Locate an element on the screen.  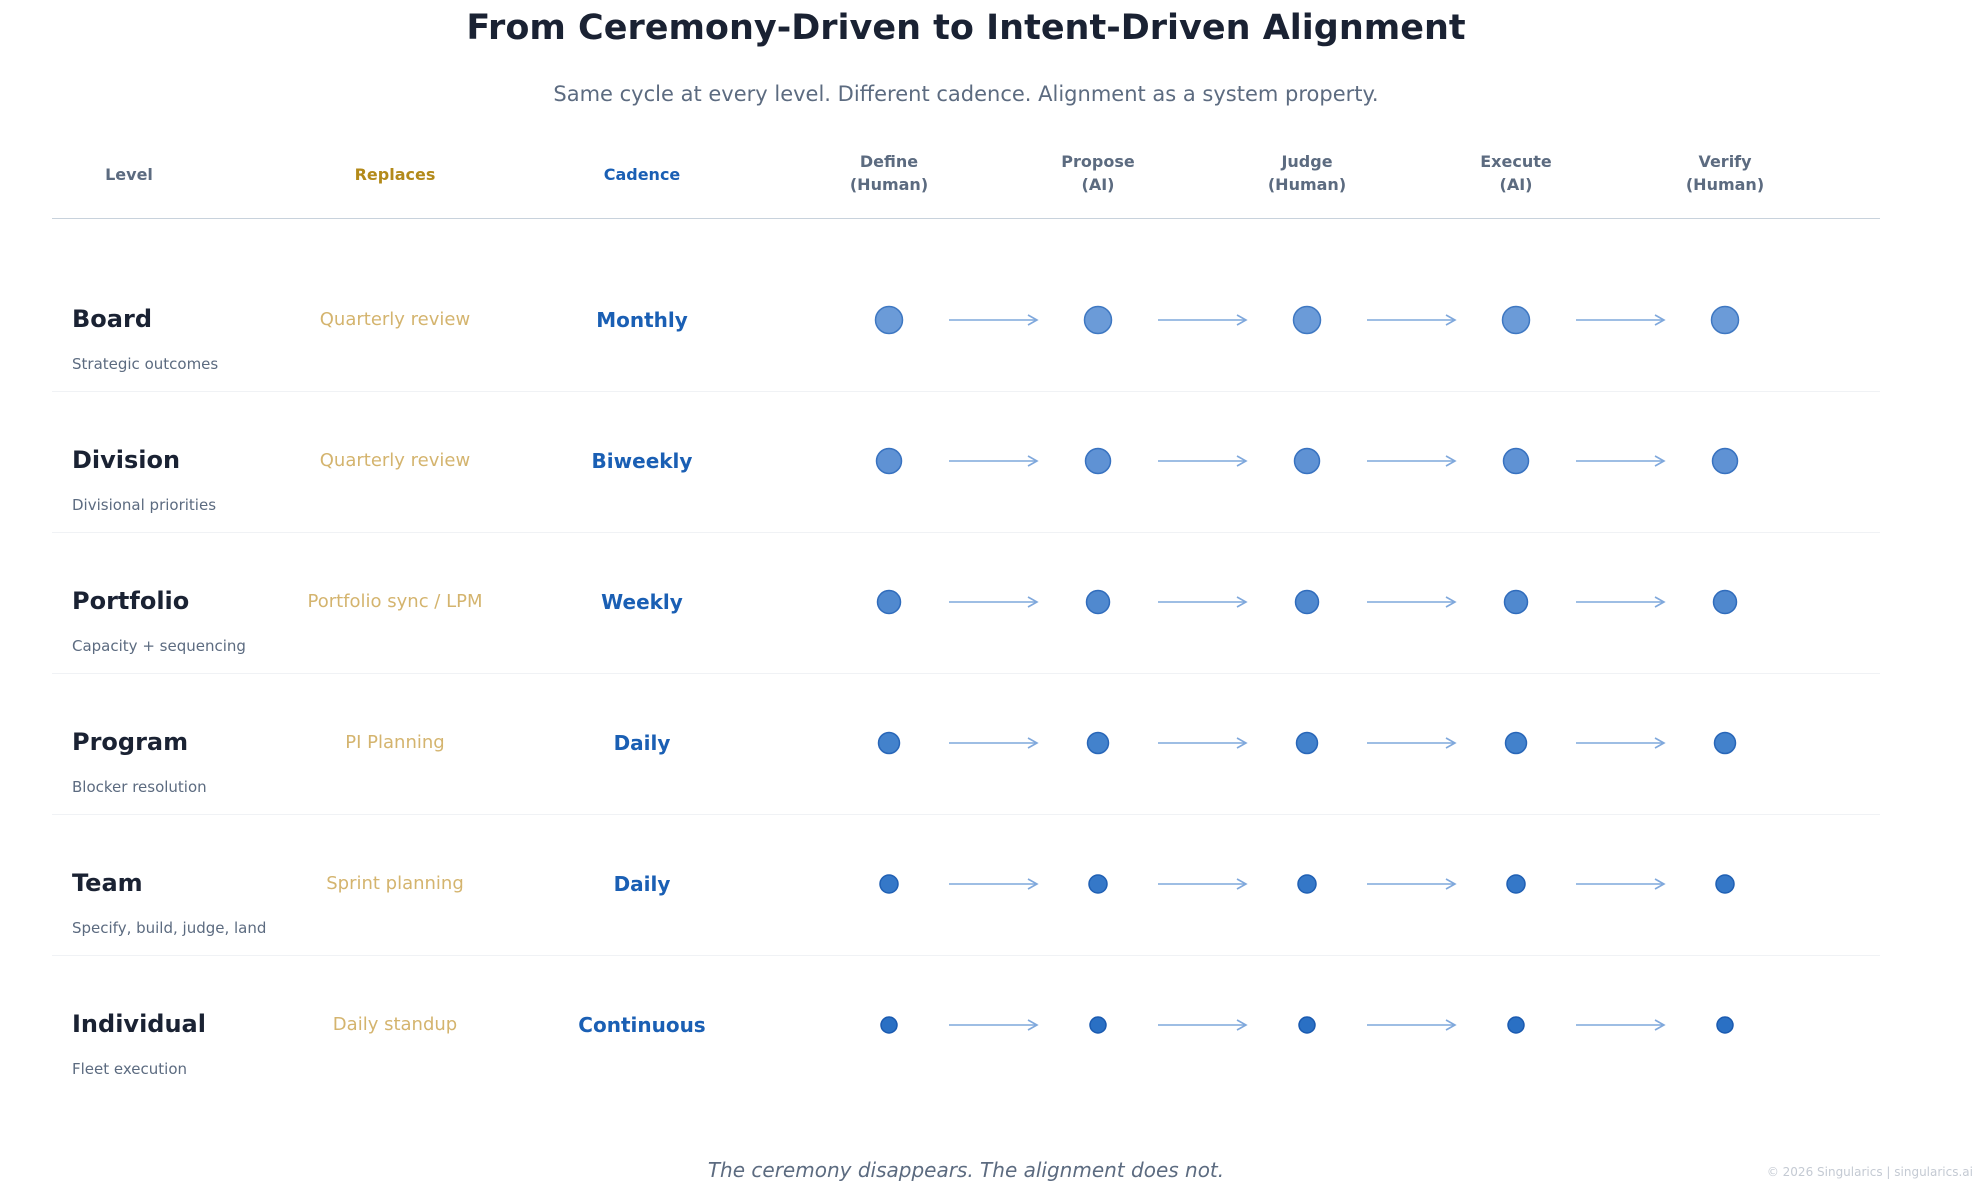
cadence-individual: Continuous is located at coordinates (642, 1025).